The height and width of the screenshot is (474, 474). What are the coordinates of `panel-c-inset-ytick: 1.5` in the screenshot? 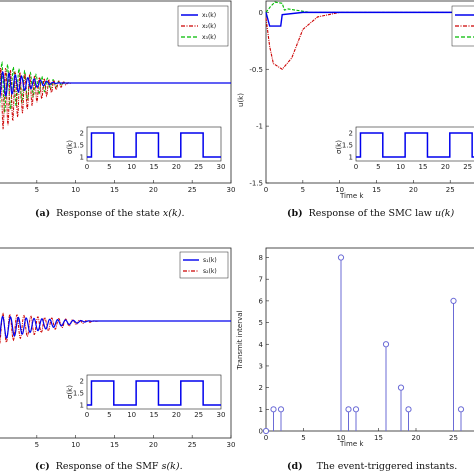 It's located at (78, 394).